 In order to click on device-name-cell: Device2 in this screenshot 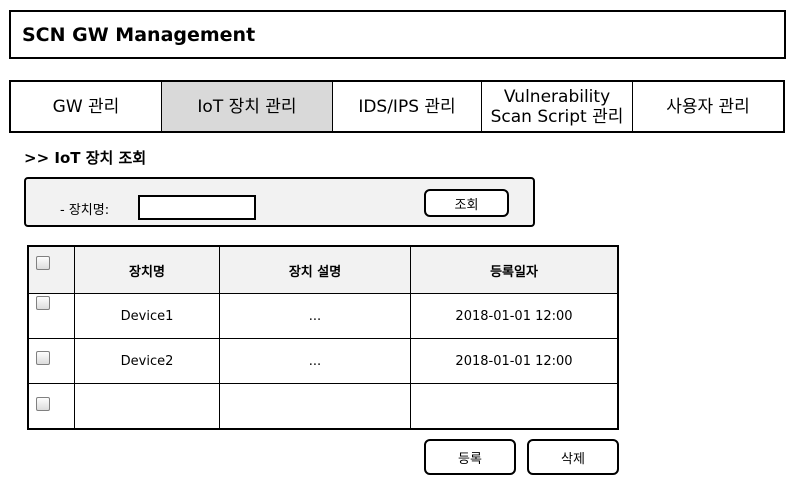, I will do `click(147, 361)`.